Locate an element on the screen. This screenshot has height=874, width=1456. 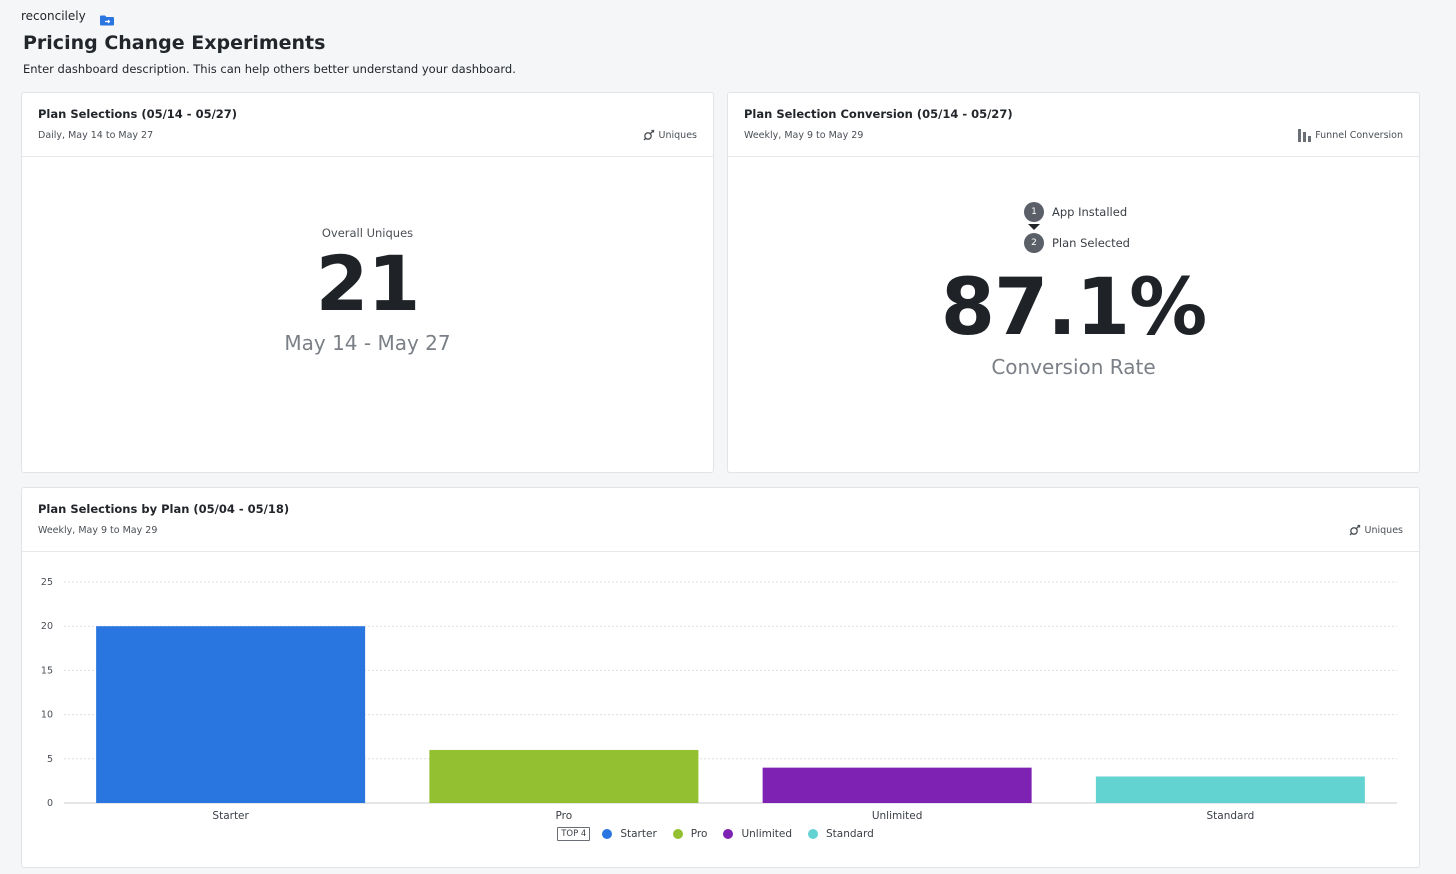
top-bar: reconcilely is located at coordinates (67, 16).